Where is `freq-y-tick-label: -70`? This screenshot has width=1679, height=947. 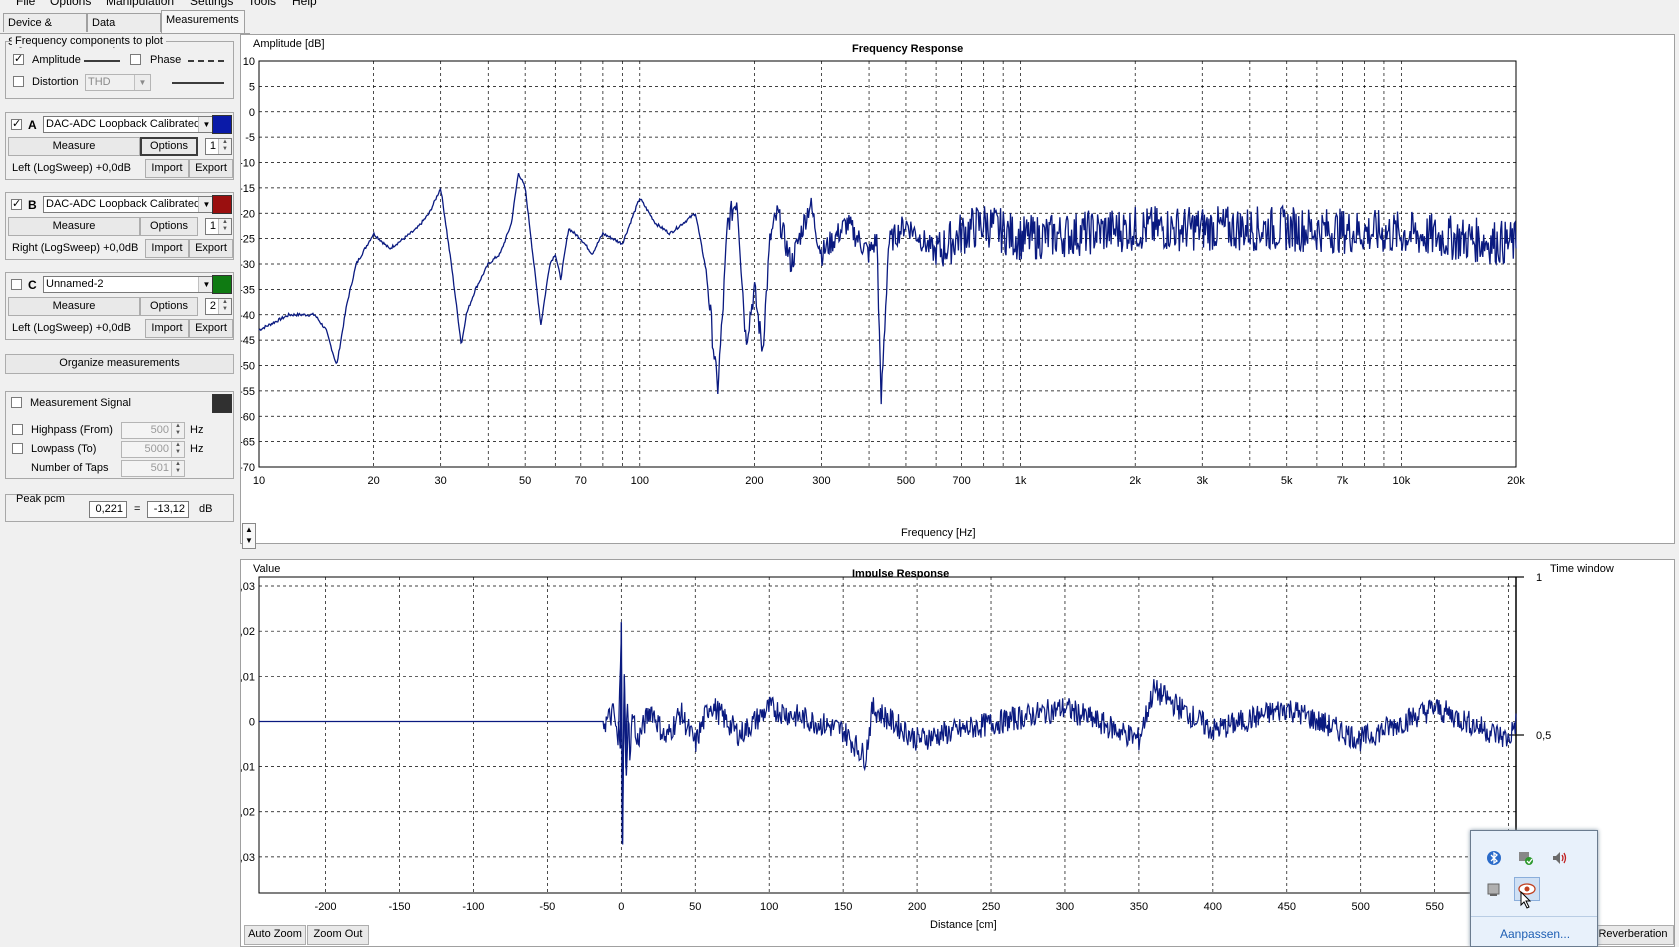
freq-y-tick-label: -70 is located at coordinates (248, 468).